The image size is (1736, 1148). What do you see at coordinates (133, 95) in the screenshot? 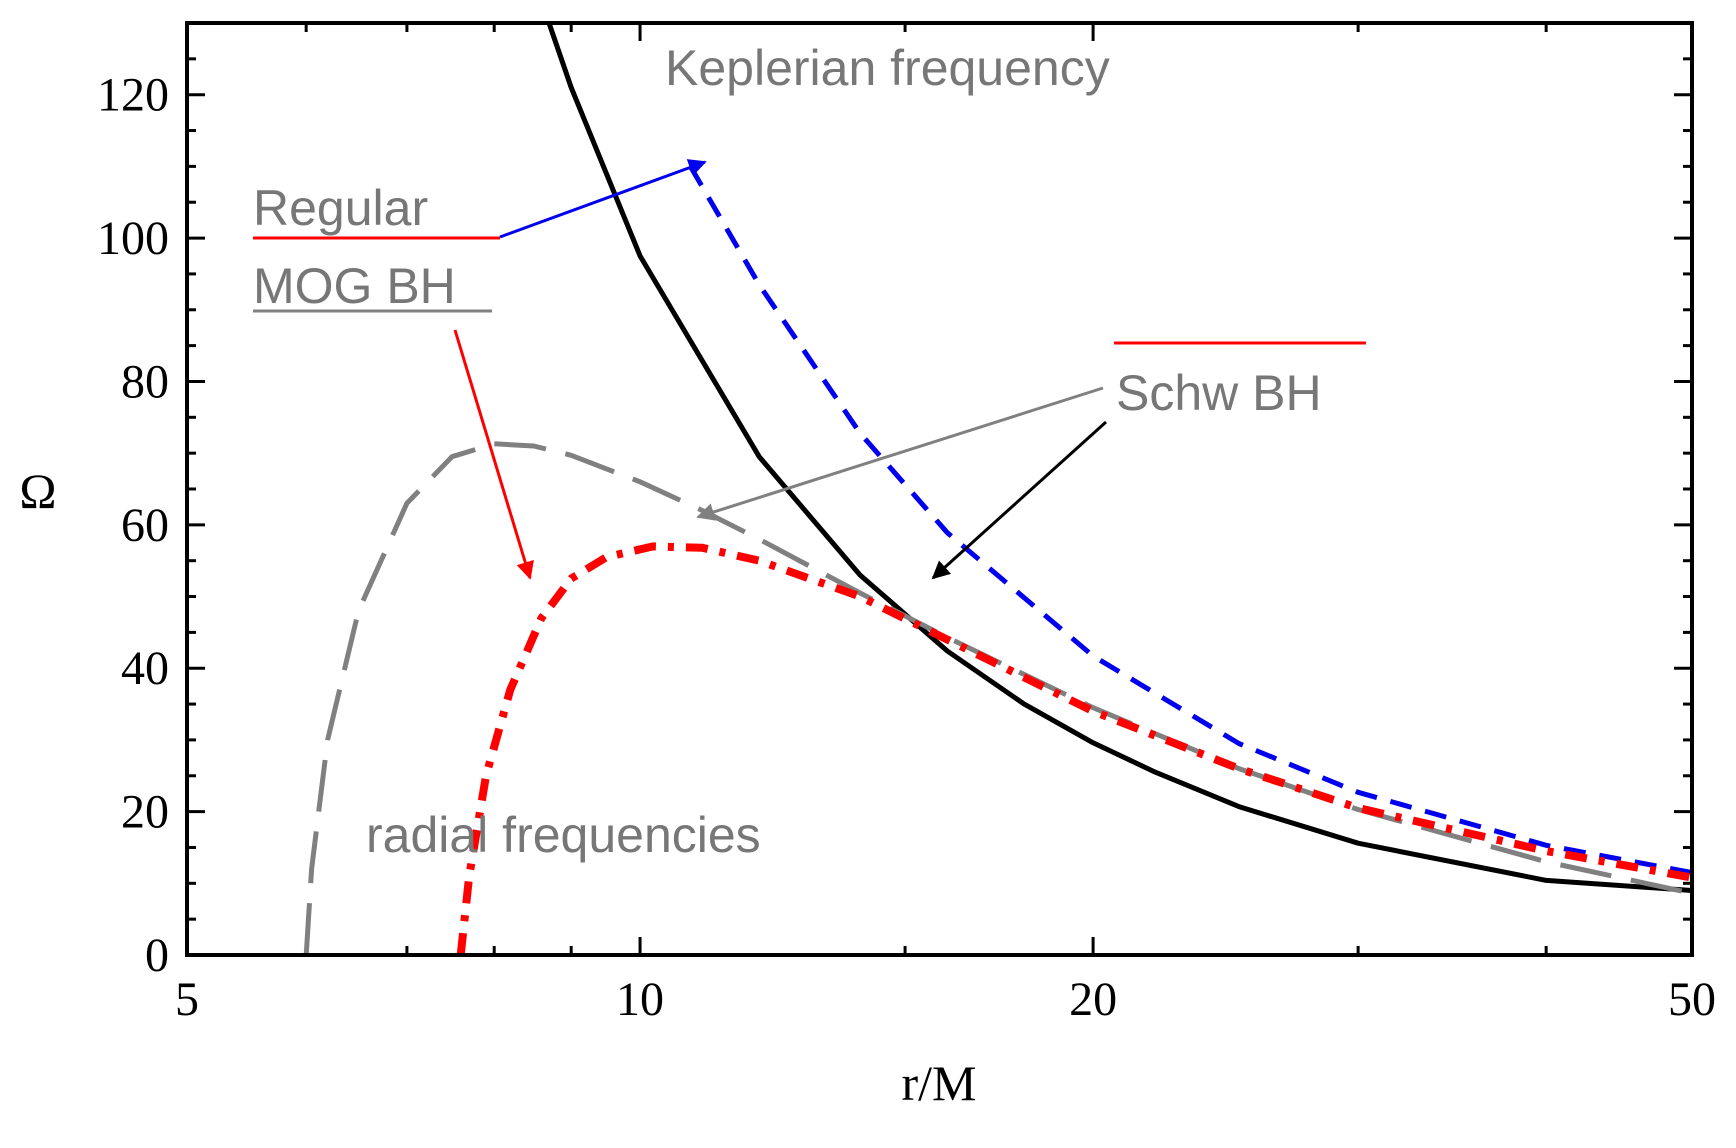
I see `y-tick-label: 120` at bounding box center [133, 95].